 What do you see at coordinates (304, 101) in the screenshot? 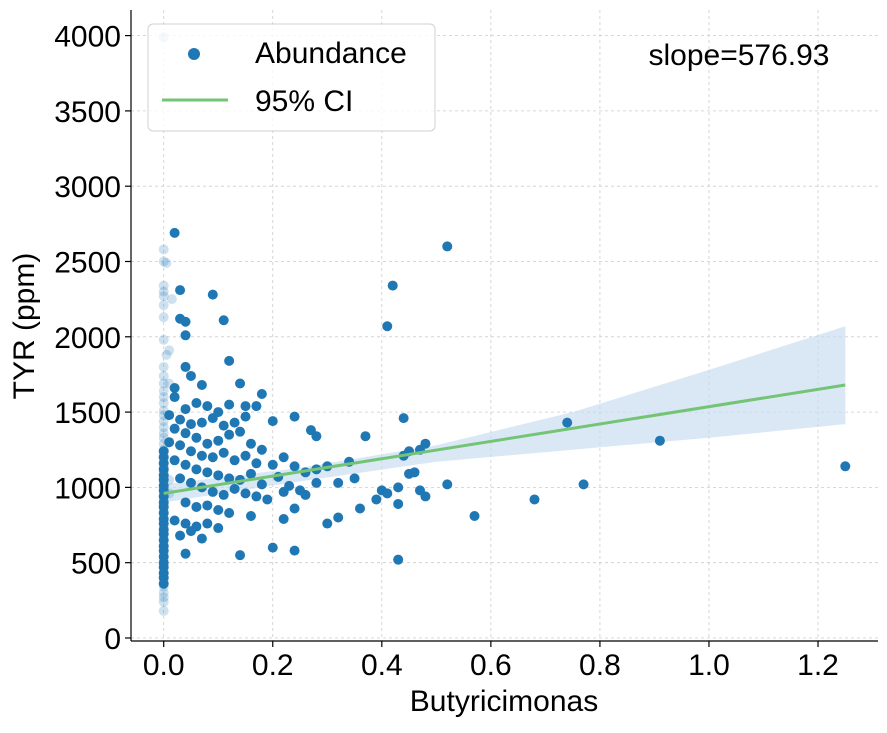
I see `legend-label-ci: 95% CI` at bounding box center [304, 101].